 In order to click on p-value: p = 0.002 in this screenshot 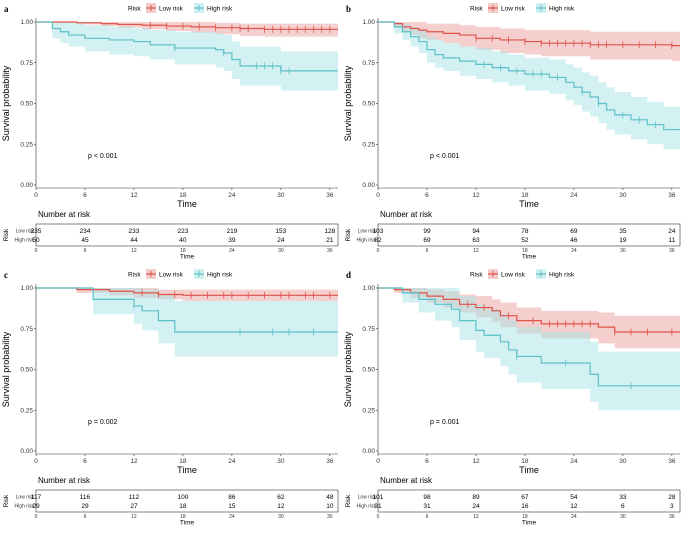, I will do `click(102, 422)`.